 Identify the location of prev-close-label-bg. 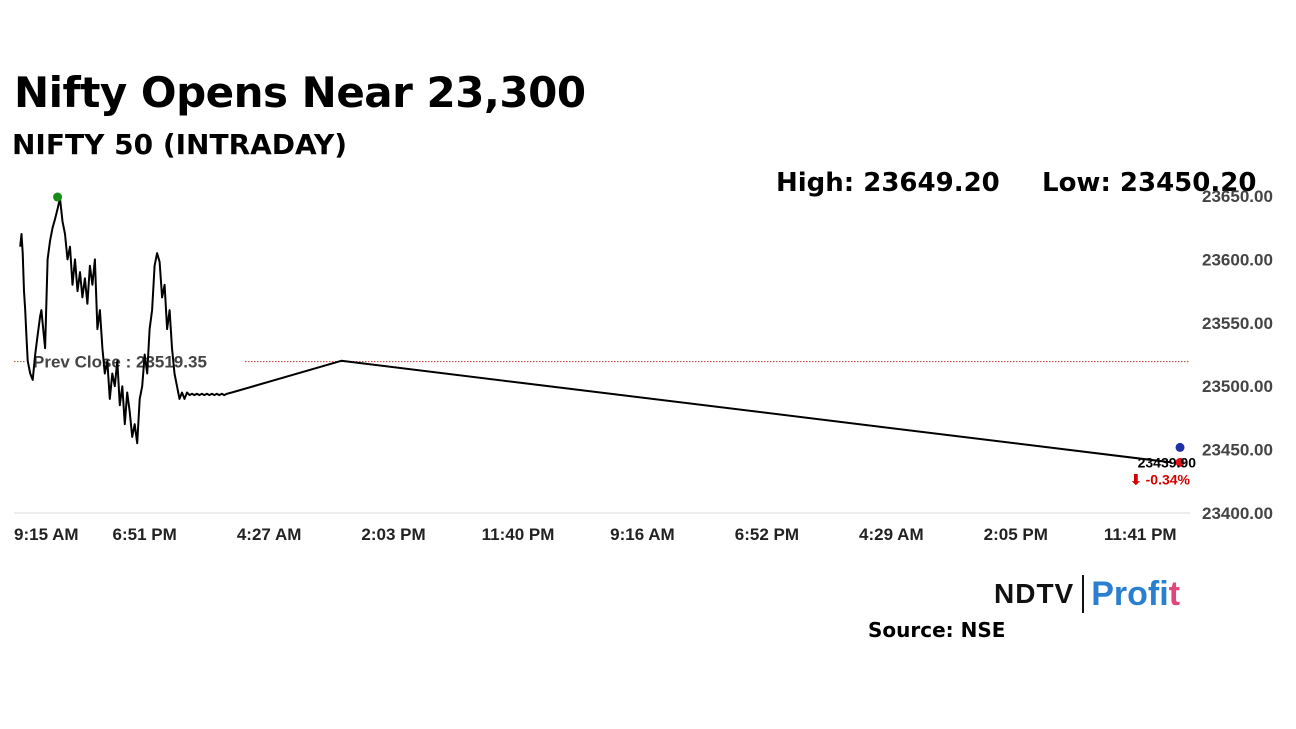
(135, 361).